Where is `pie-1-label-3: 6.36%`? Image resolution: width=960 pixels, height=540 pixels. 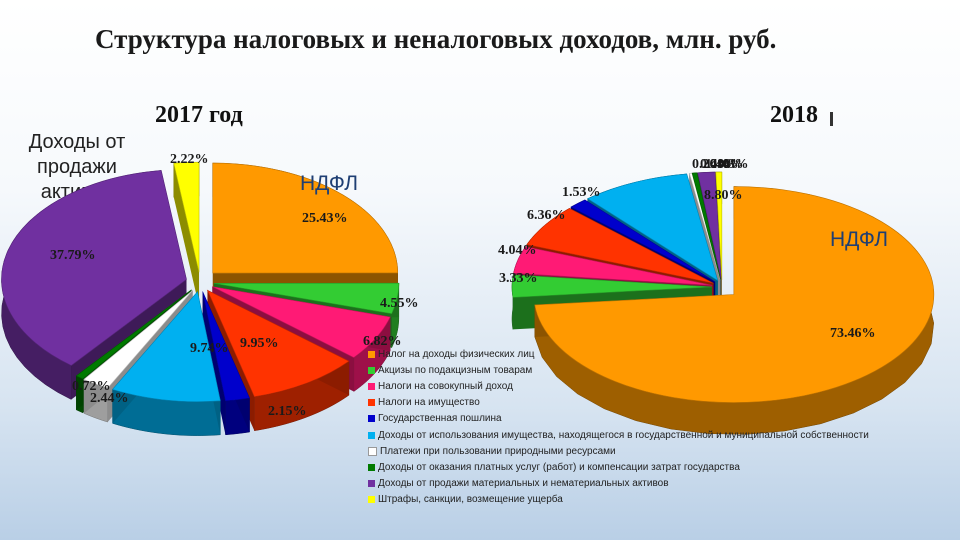
pie-1-label-3: 6.36% is located at coordinates (546, 215).